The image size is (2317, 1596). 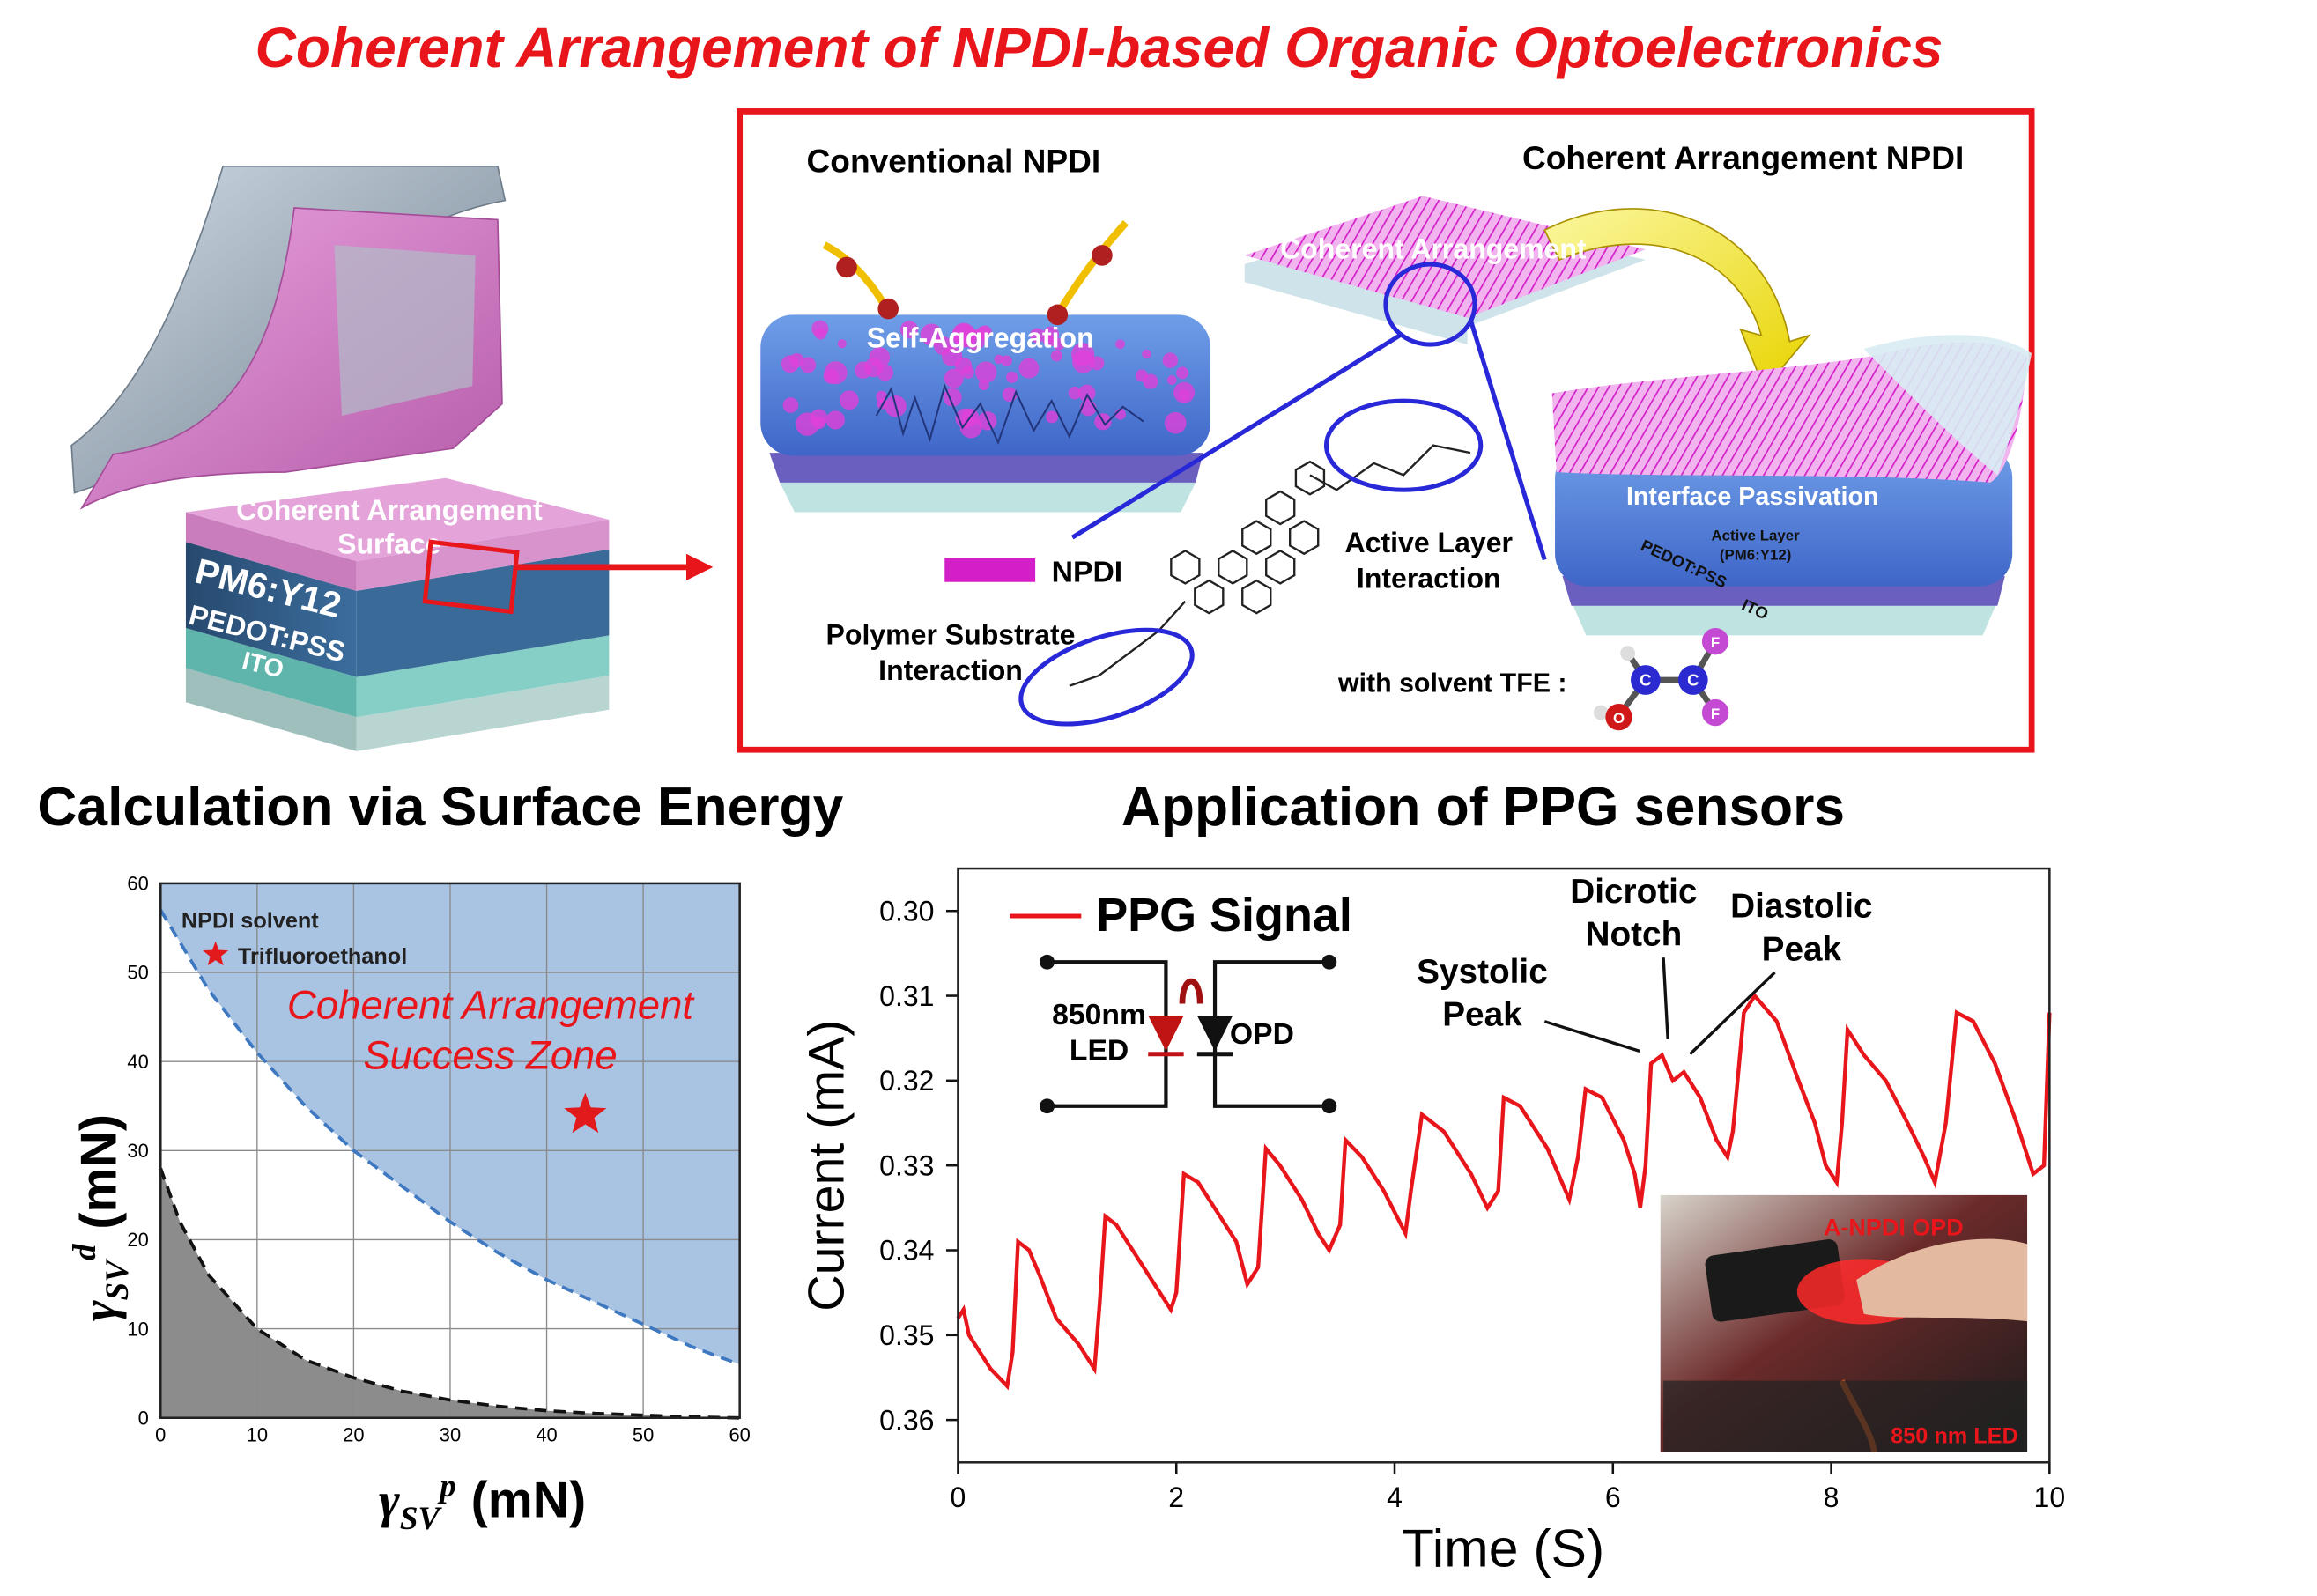 I want to click on y-tick-label: 40, so click(x=137, y=1062).